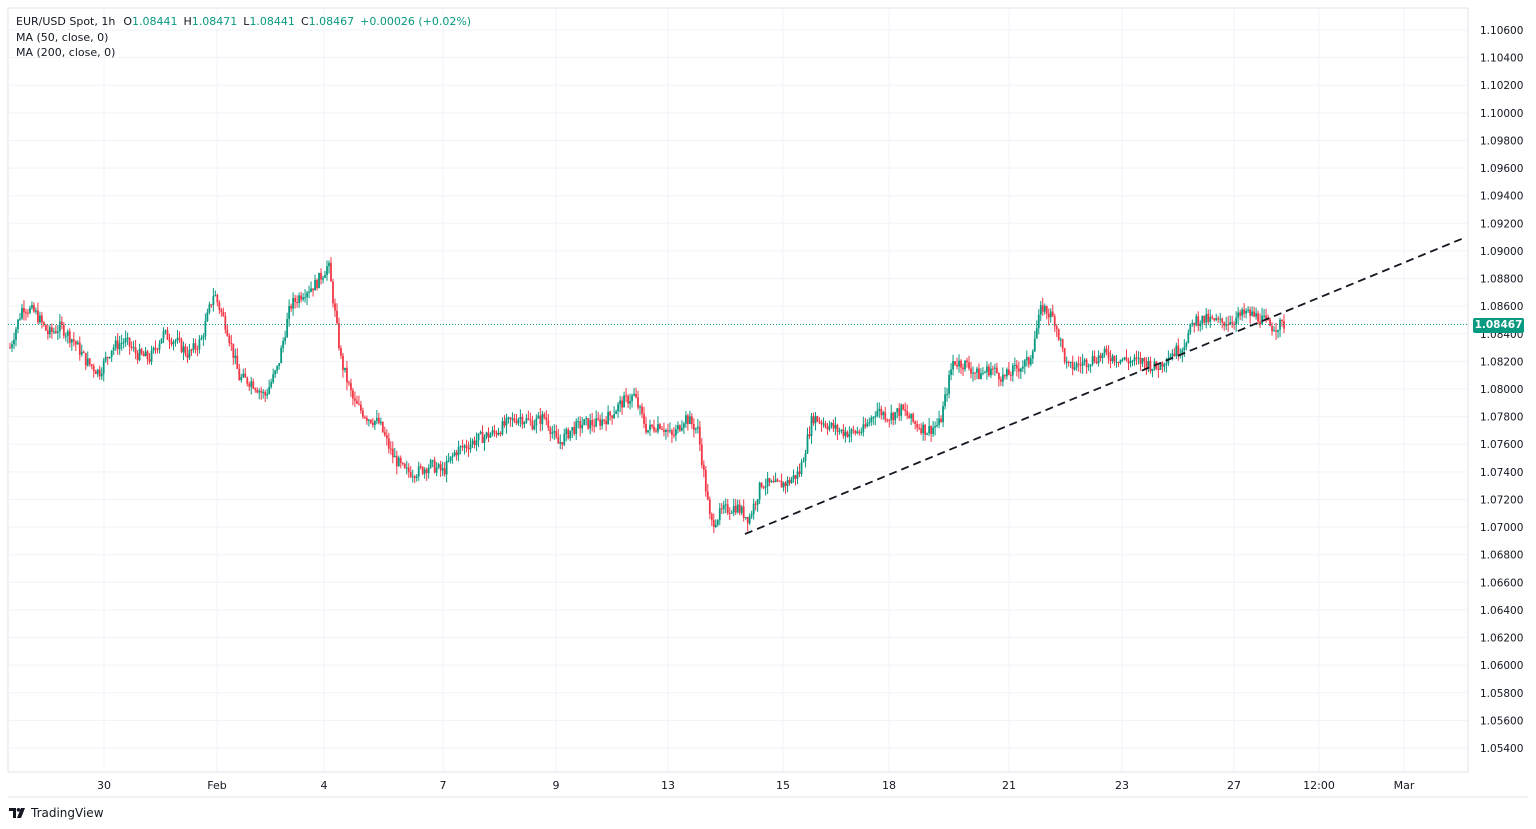  I want to click on time-tick-label: 13, so click(668, 785).